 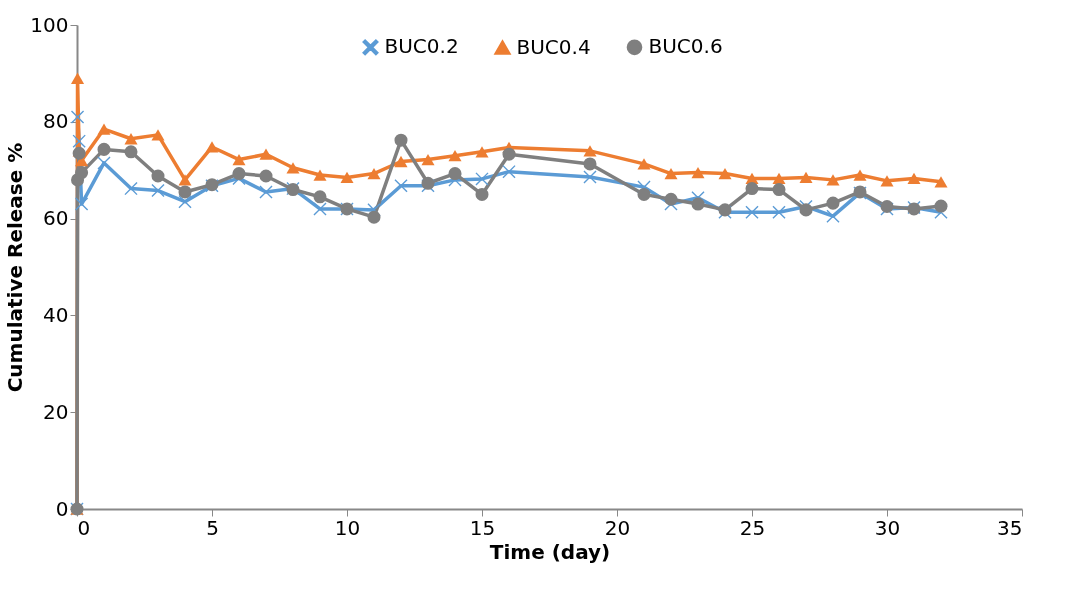 I want to click on x-tick-label: 20, so click(x=617, y=527).